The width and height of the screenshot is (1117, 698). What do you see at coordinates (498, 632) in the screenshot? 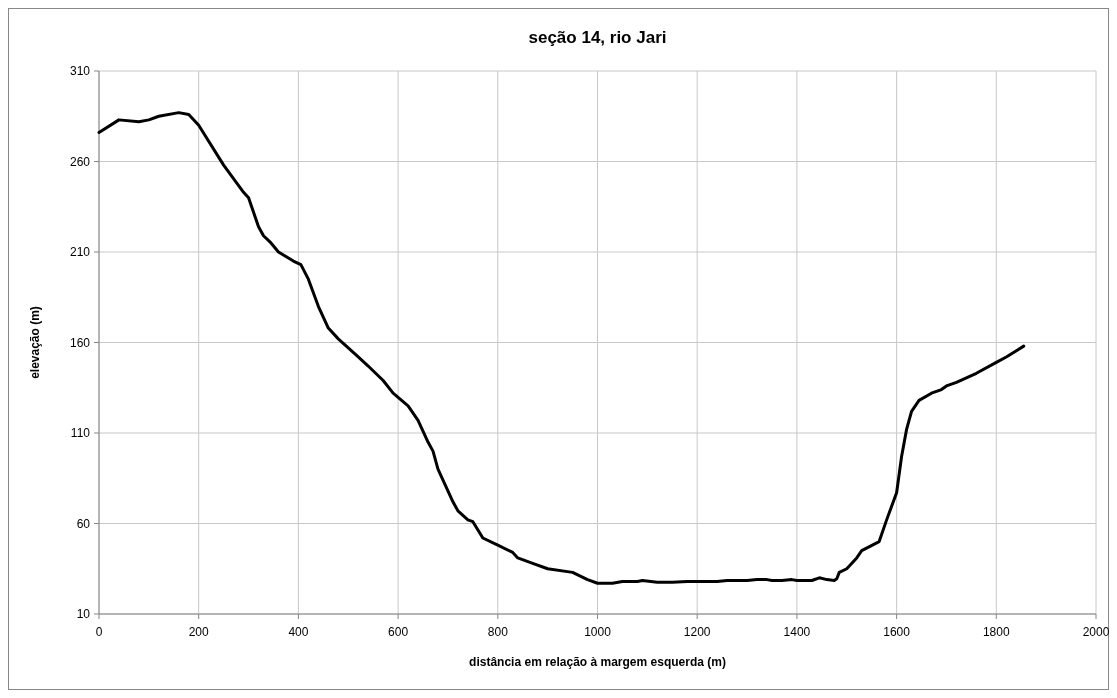
I see `x-tick-label: 800` at bounding box center [498, 632].